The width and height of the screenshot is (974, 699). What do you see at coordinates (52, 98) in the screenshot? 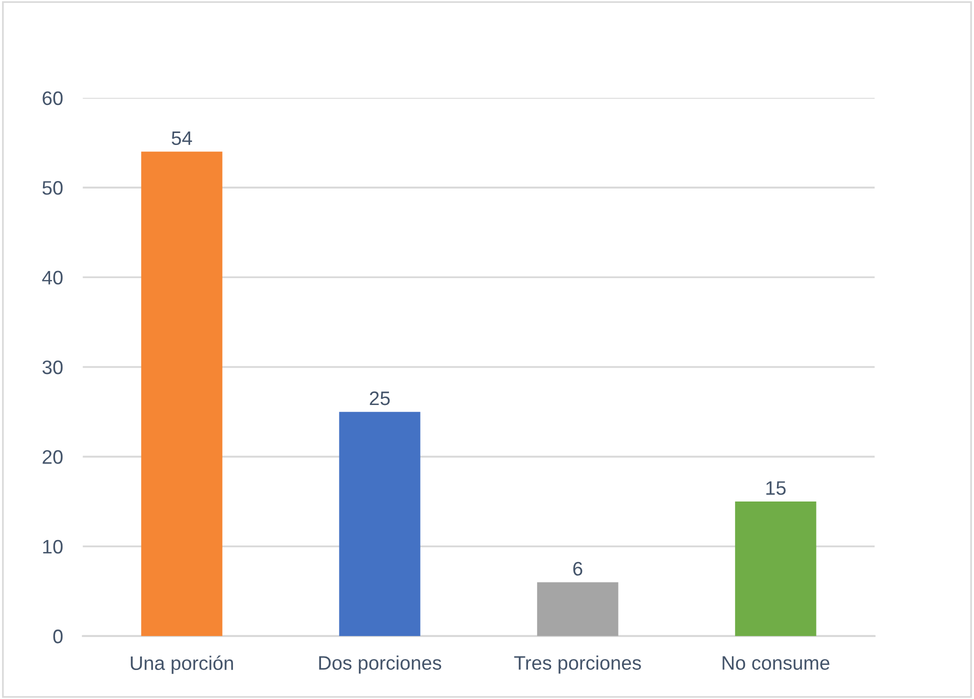
I see `y-tick-label: 60` at bounding box center [52, 98].